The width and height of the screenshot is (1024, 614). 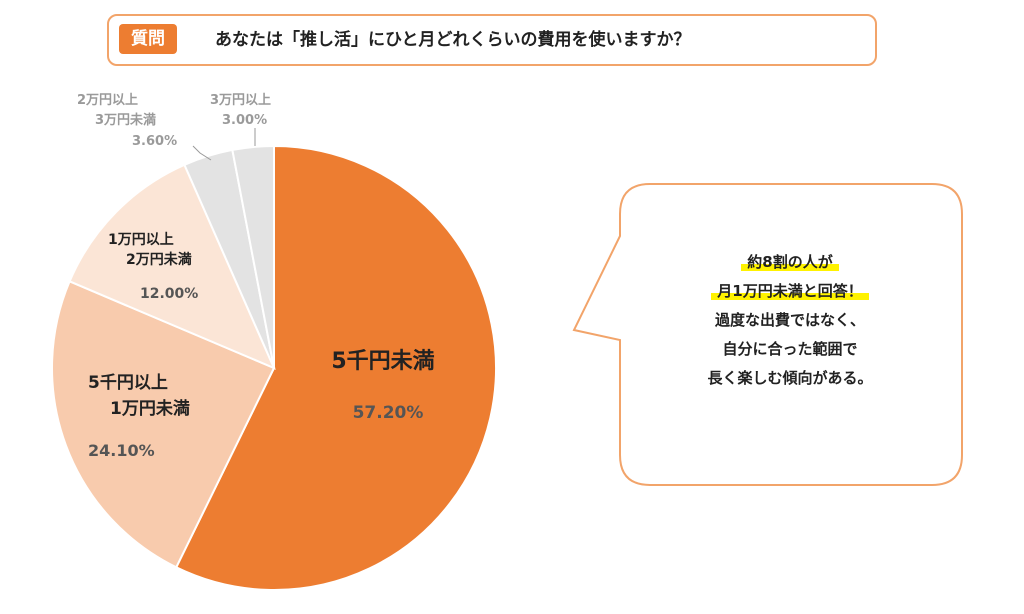 I want to click on slice-5k-10k-value-label: 24.10%, so click(x=121, y=450).